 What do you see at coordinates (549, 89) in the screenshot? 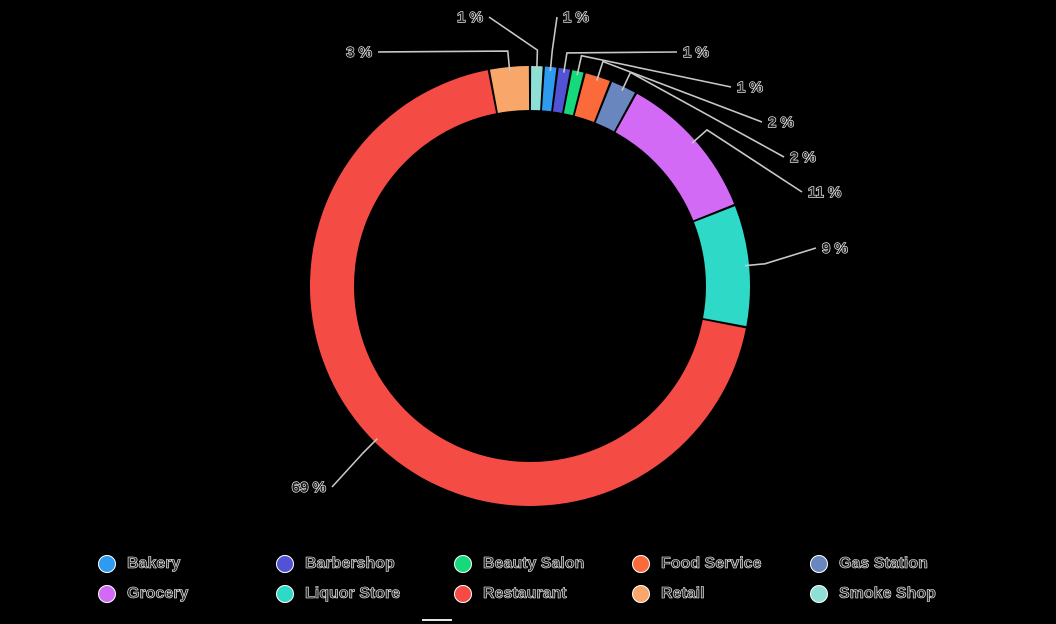
I see `slice-bakery` at bounding box center [549, 89].